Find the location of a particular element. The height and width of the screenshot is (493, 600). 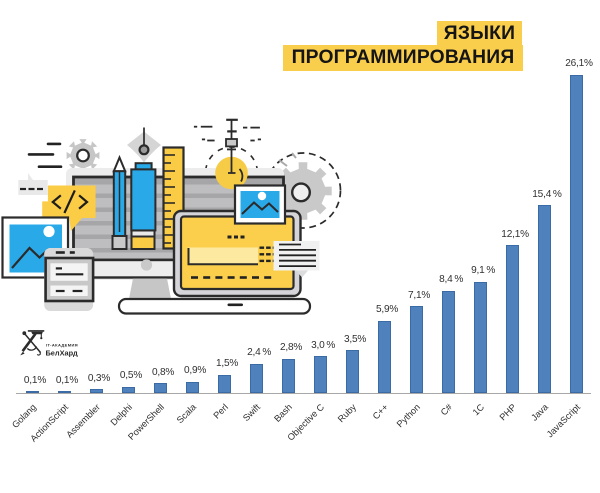

svg-text: IT-АКАДЕМИЯ is located at coordinates (62, 345).